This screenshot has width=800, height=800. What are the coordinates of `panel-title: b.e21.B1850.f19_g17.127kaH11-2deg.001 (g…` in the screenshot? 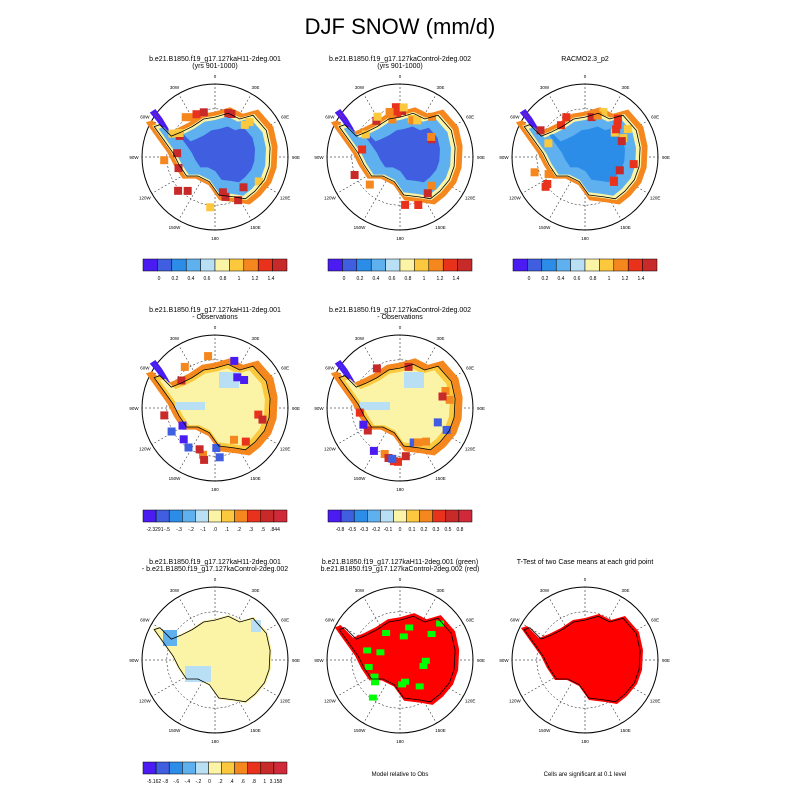 It's located at (400, 562).